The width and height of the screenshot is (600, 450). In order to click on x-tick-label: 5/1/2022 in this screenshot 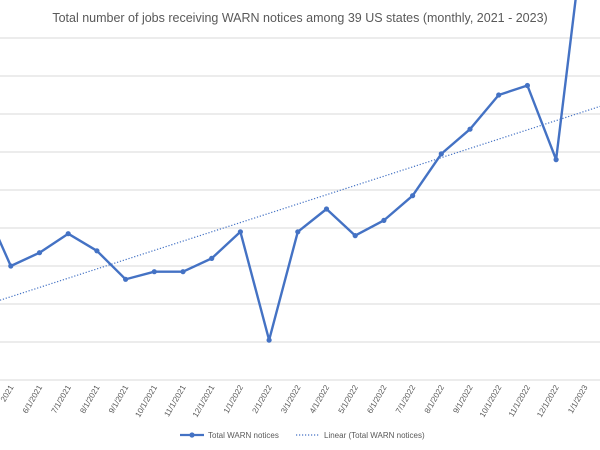, I will do `click(349, 399)`.